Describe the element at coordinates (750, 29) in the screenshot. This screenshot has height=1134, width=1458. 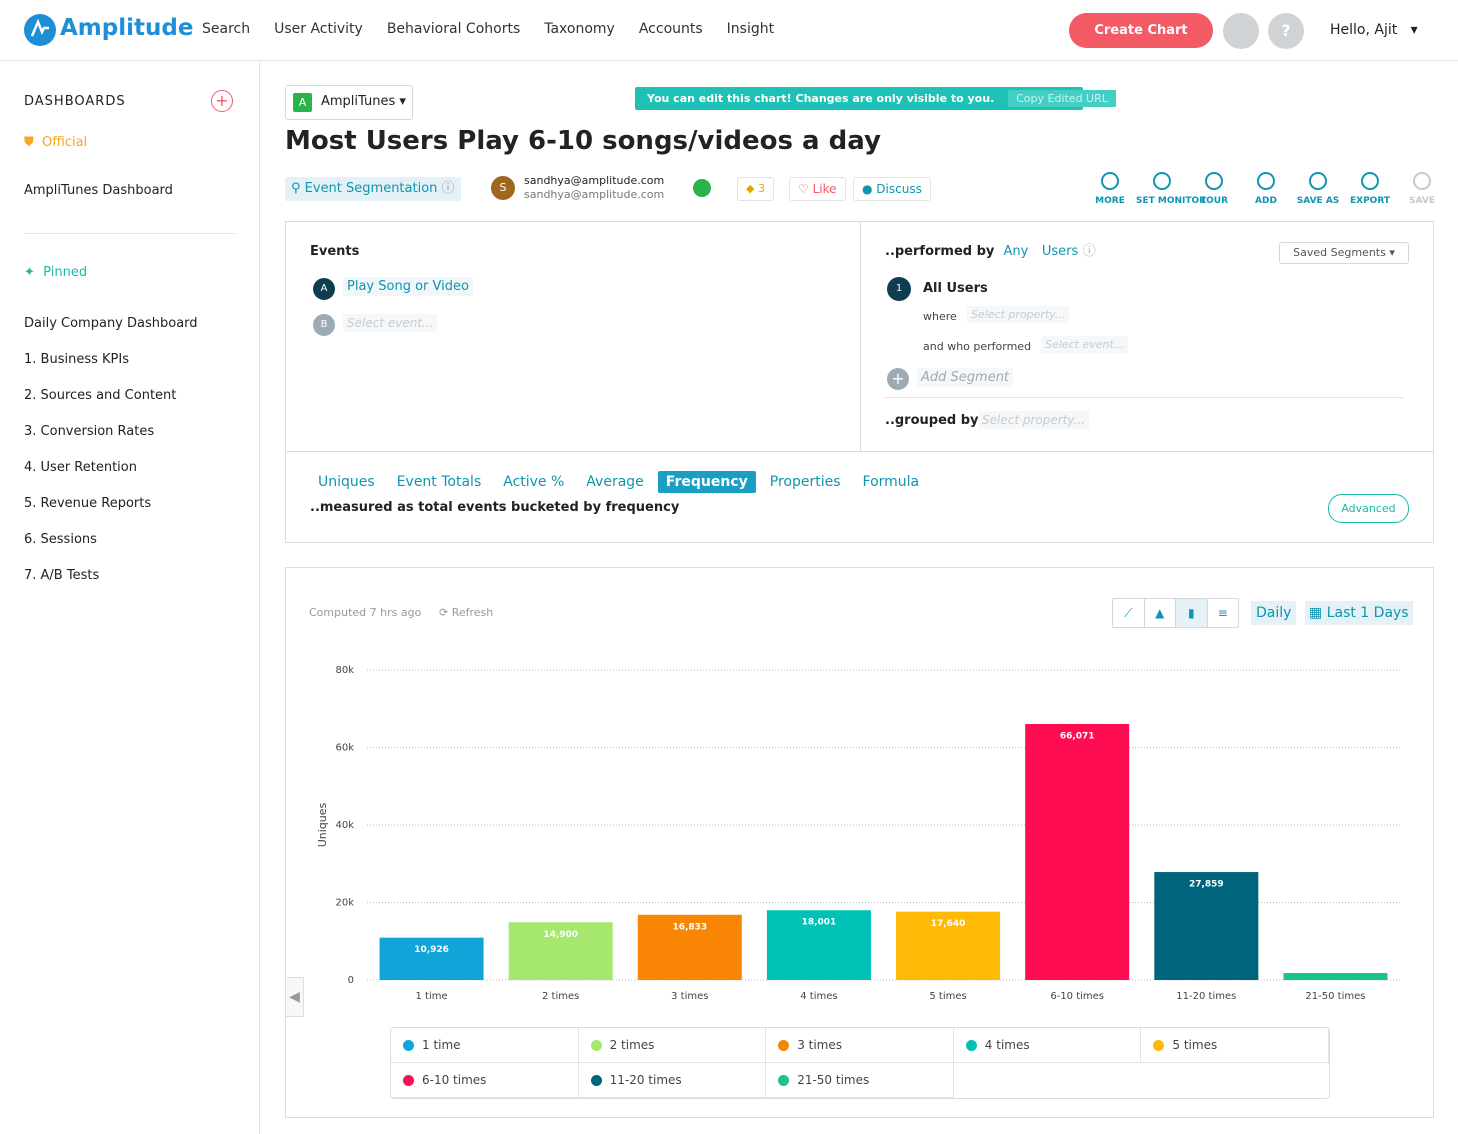
I see `nav-link: Insight` at that location.